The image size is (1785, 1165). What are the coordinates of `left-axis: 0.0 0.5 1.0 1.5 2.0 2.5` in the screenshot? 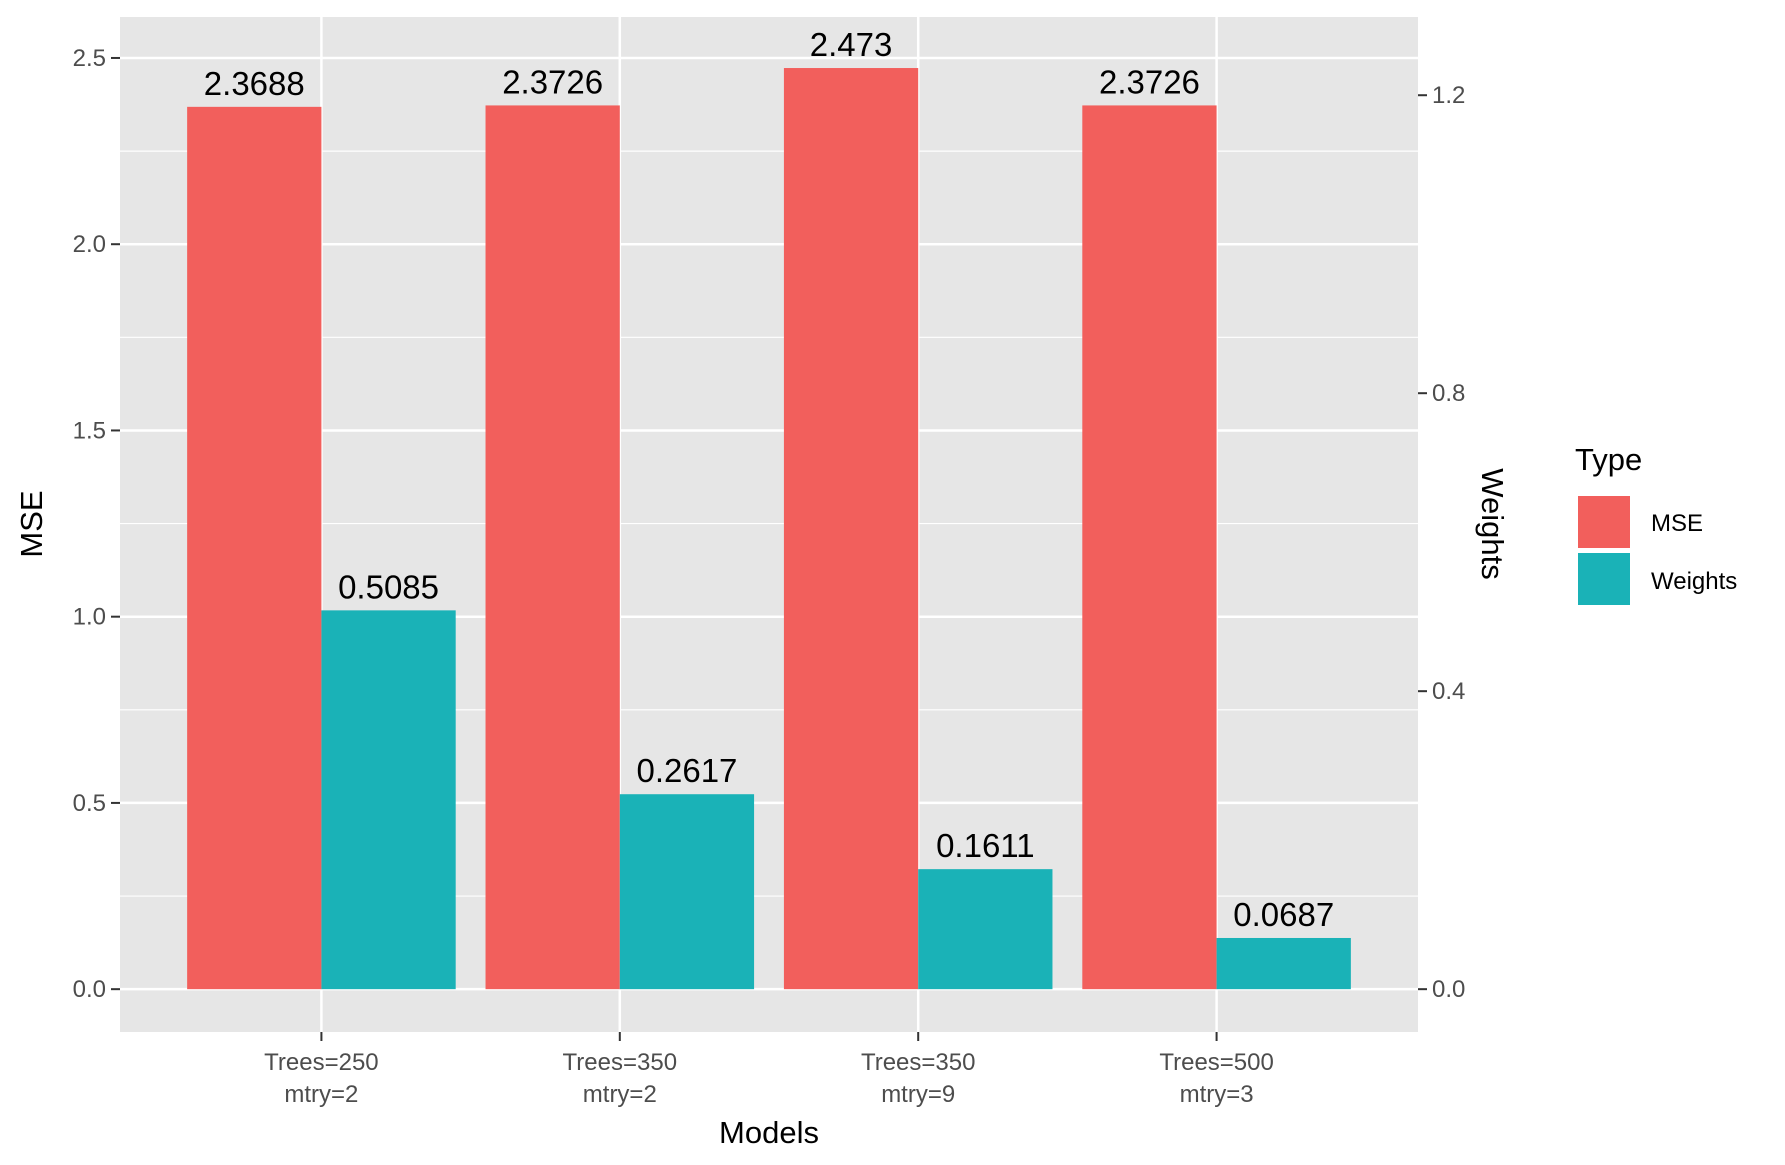 It's located at (96, 524).